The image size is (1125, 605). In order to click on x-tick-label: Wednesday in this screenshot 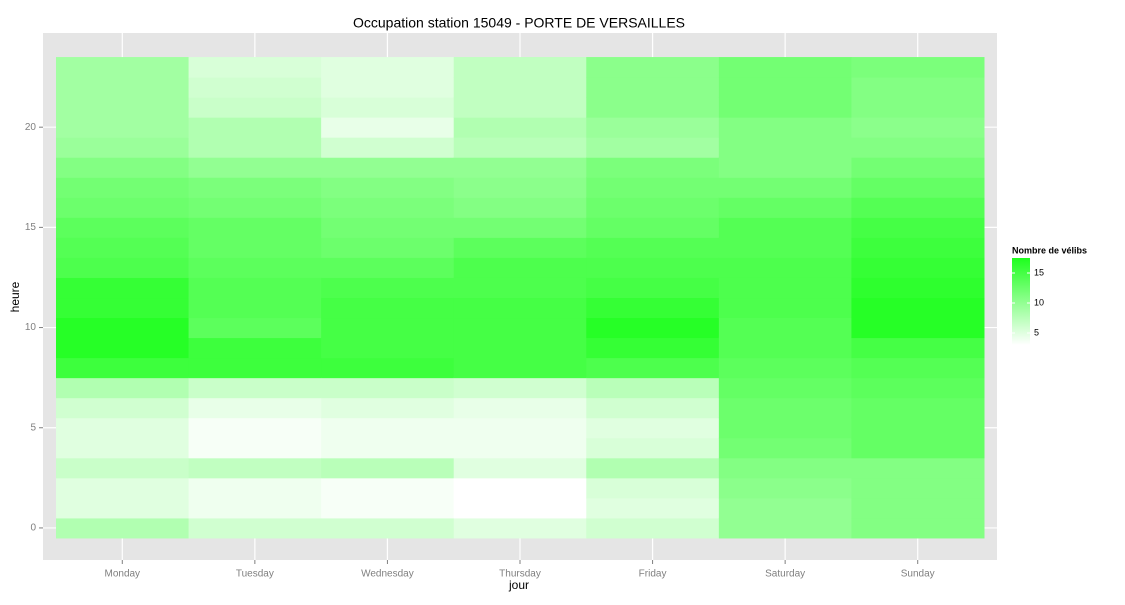, I will do `click(387, 574)`.